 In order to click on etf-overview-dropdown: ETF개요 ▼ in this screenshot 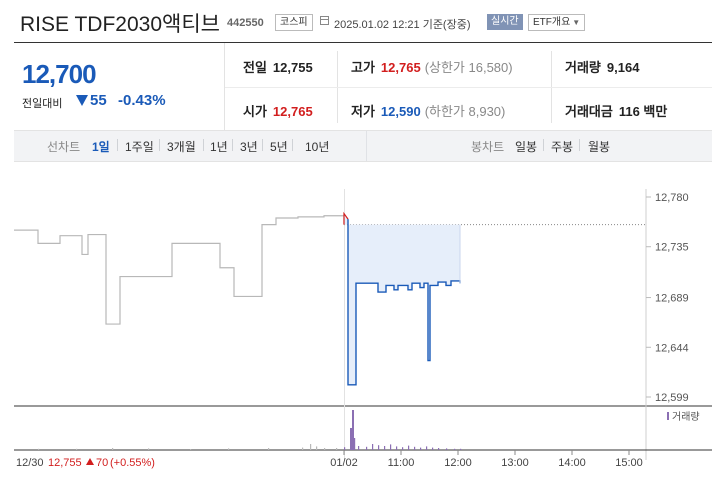, I will do `click(557, 22)`.